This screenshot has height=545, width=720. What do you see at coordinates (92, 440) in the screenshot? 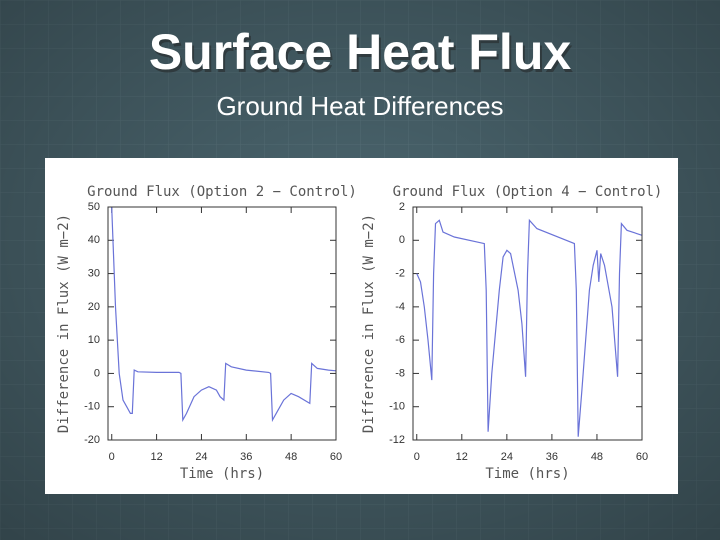
I see `y-tick-label: -20` at bounding box center [92, 440].